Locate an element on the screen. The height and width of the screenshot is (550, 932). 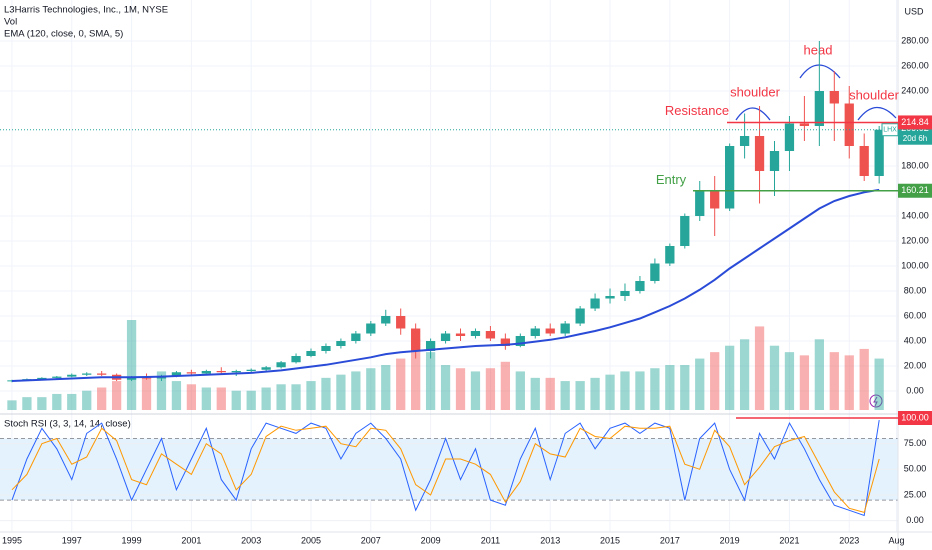
y-tick-label: 100.00 is located at coordinates (915, 265).